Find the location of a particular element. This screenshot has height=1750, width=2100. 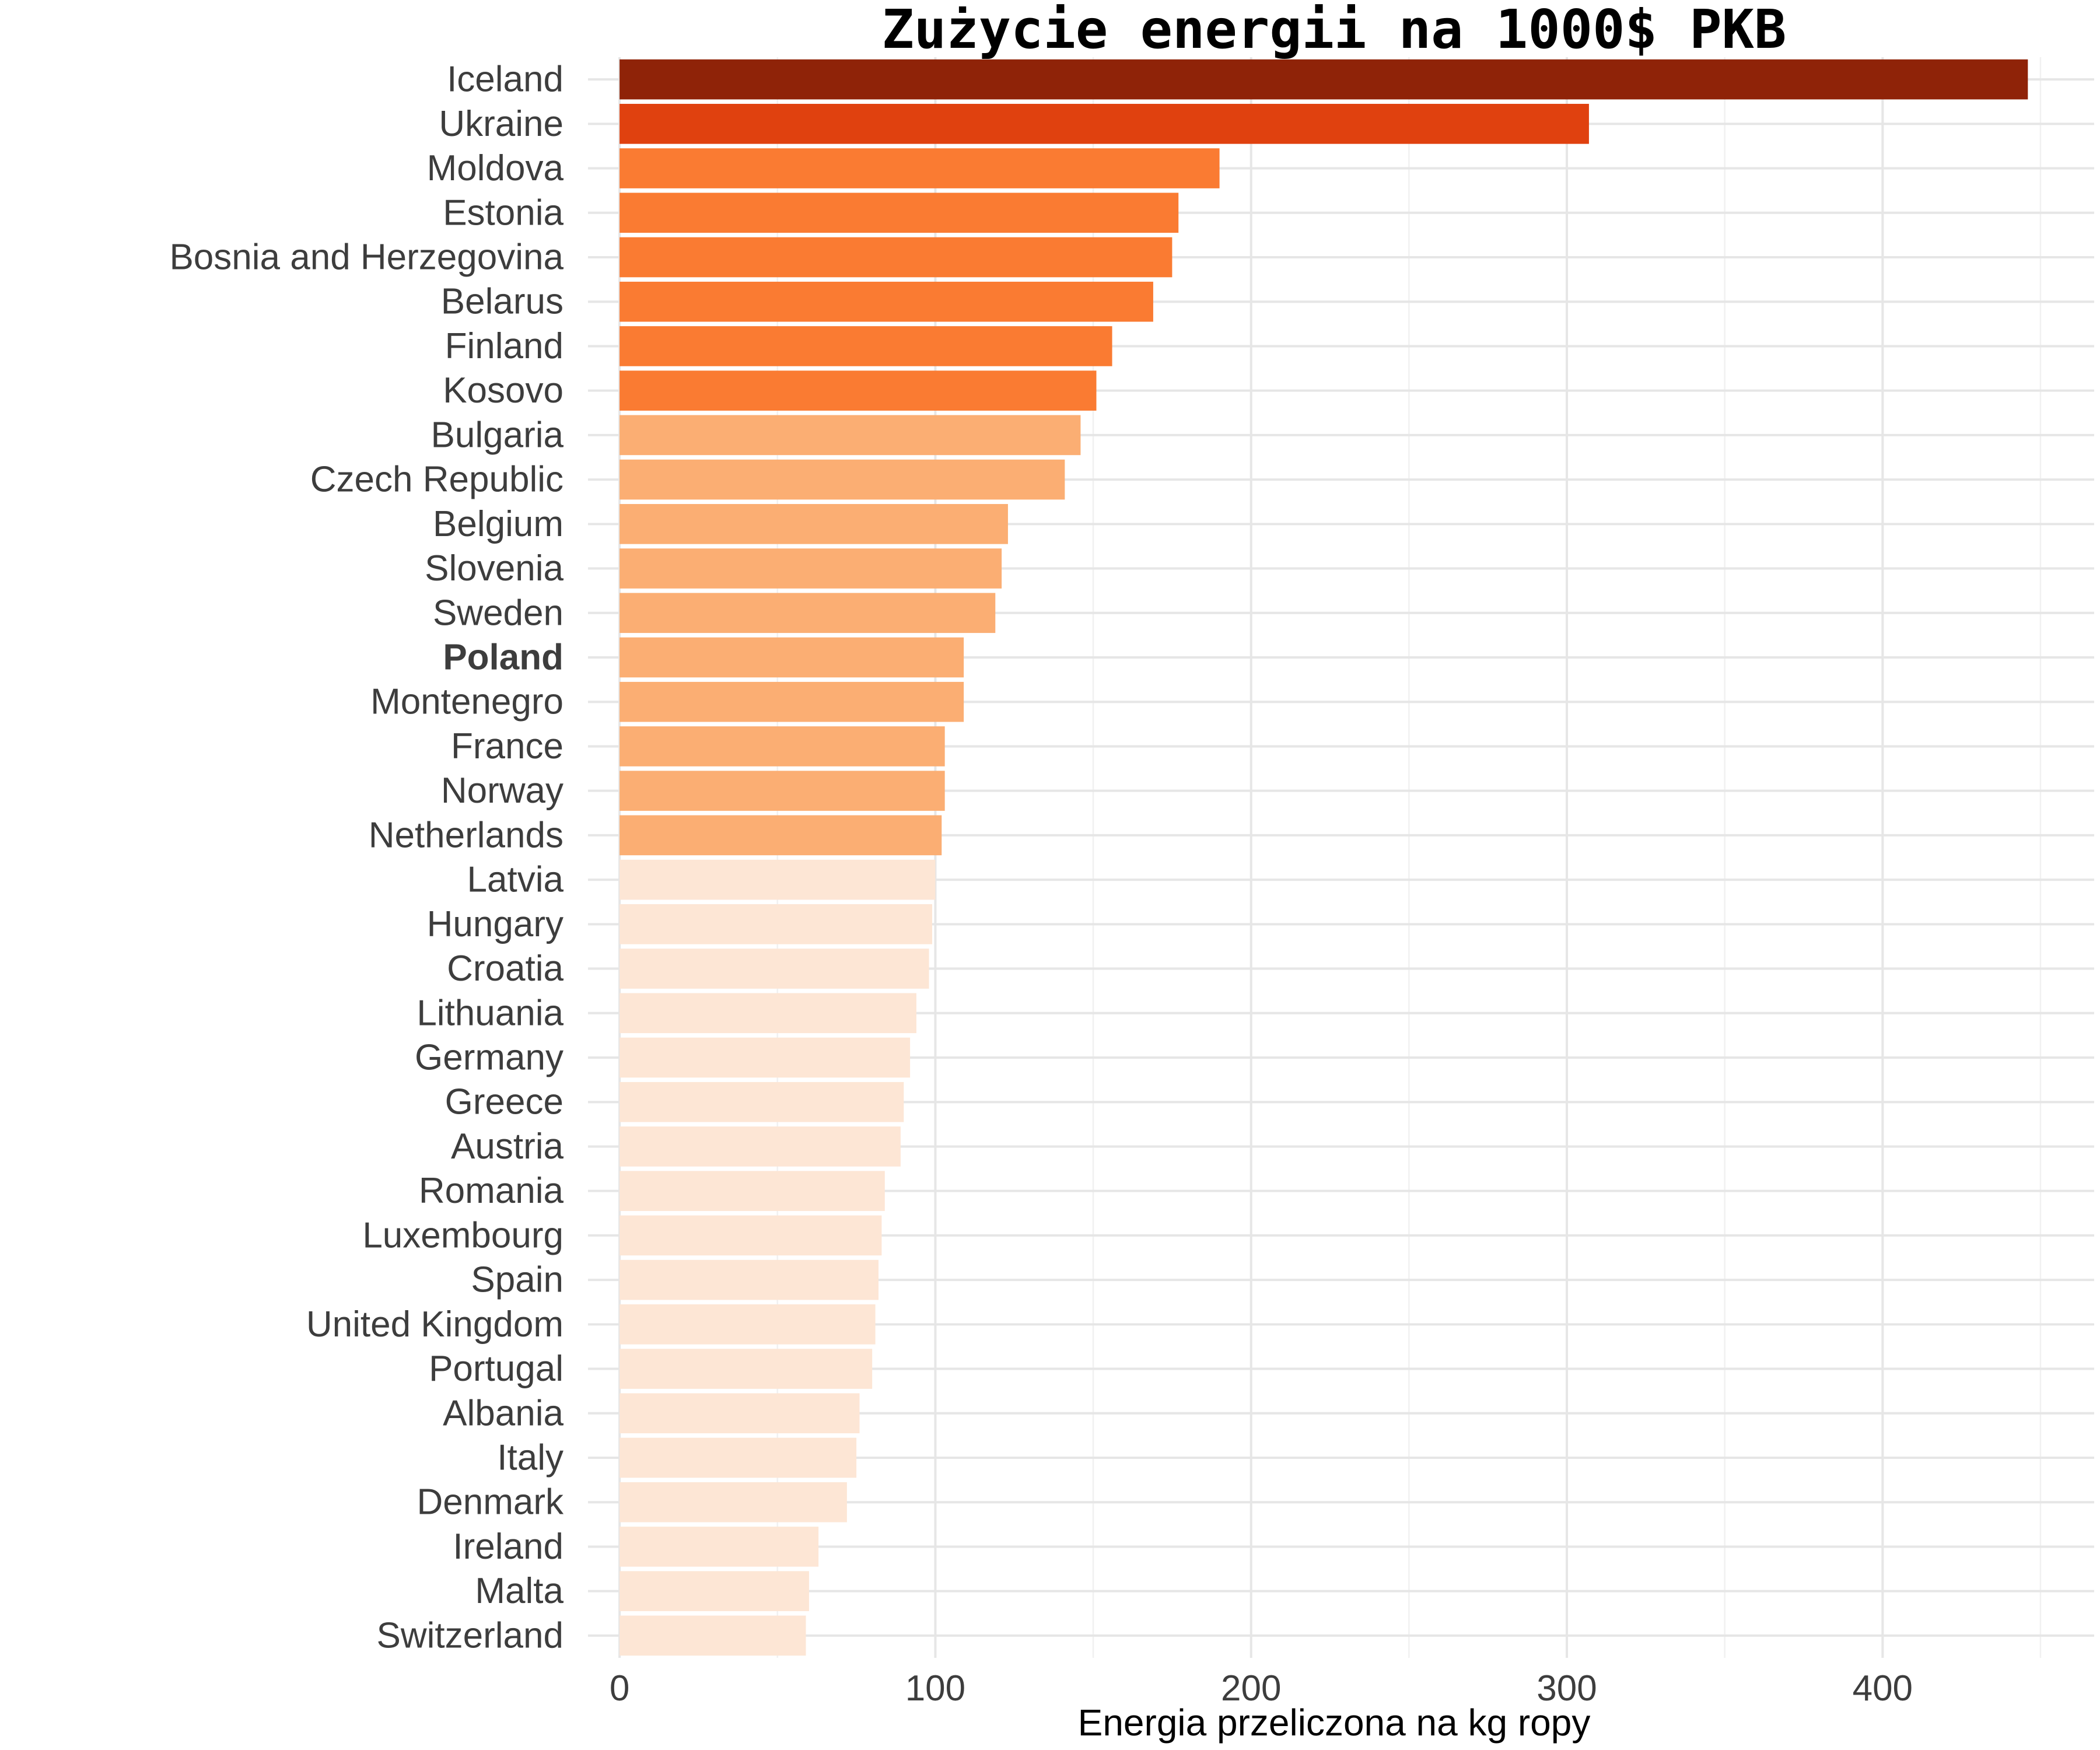

bar-romania is located at coordinates (752, 1191).